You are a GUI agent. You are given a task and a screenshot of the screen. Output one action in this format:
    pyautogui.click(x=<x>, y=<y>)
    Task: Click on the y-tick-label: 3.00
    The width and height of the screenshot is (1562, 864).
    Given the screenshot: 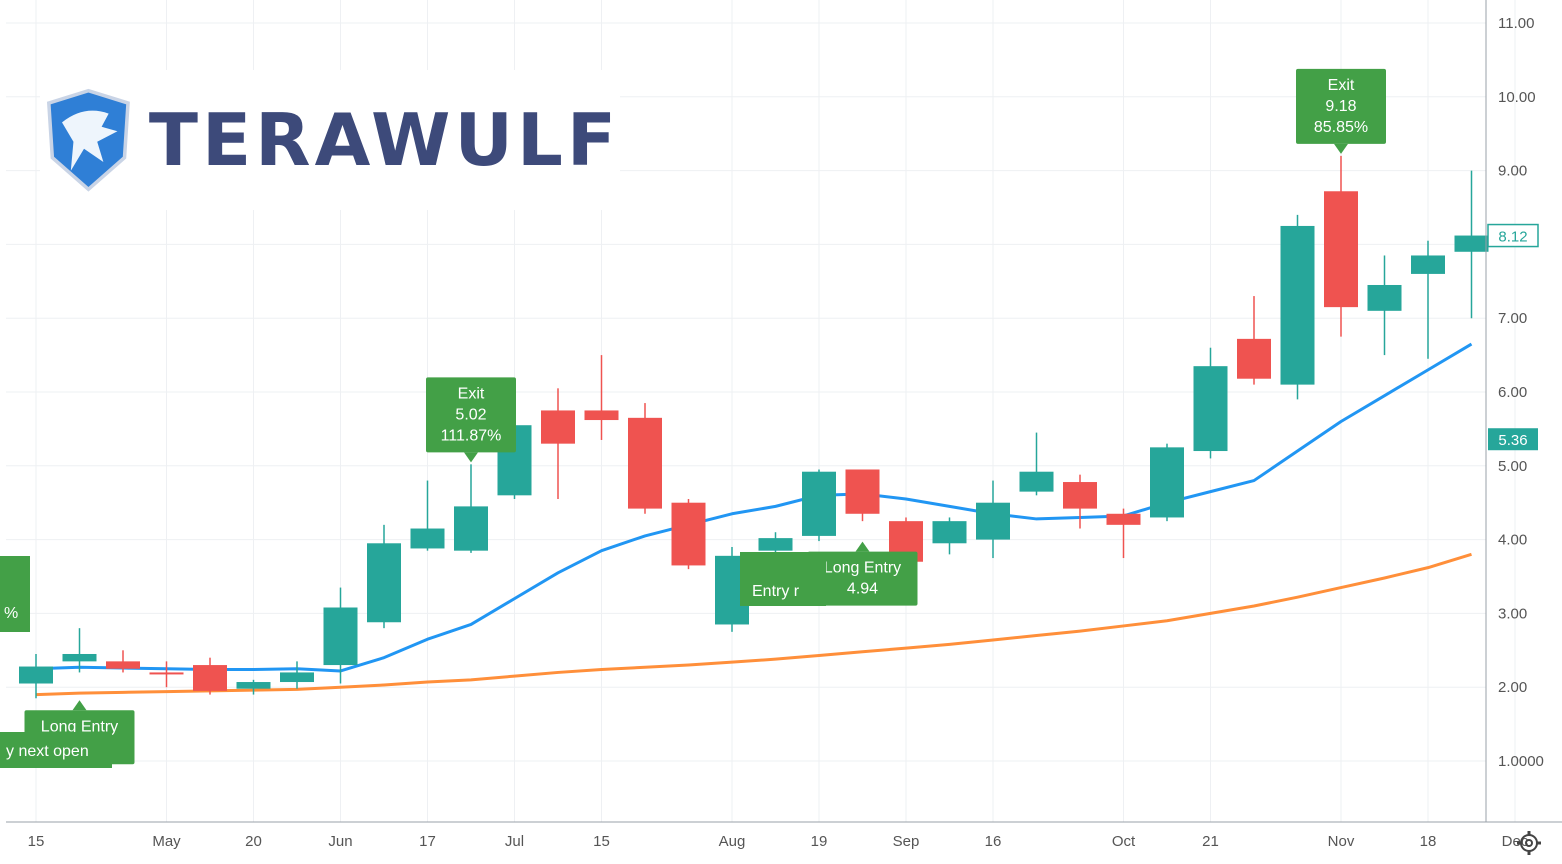 What is the action you would take?
    pyautogui.click(x=1512, y=613)
    